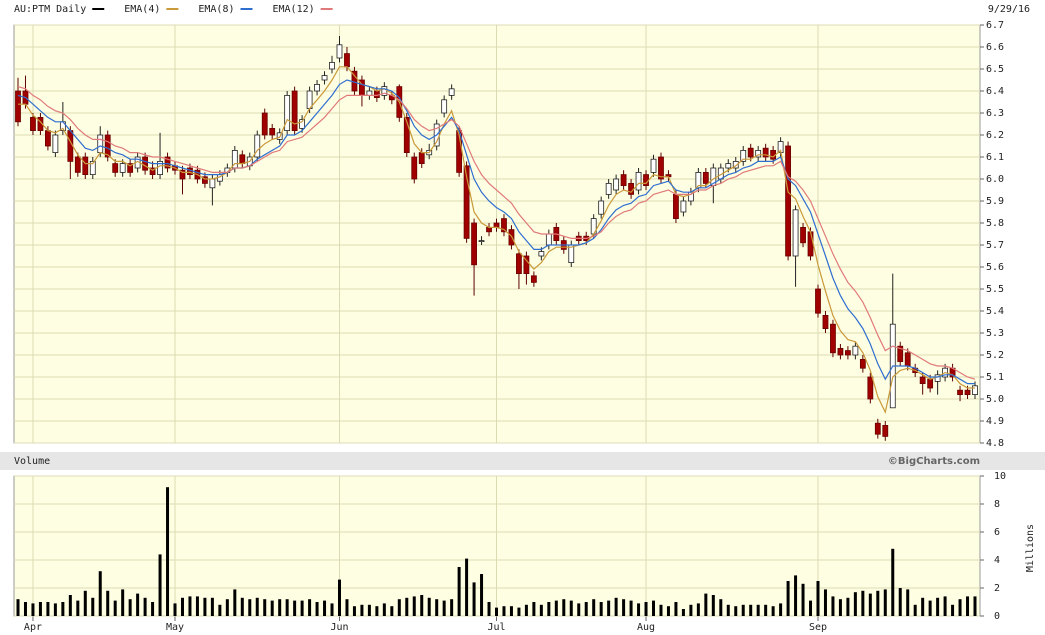 This screenshot has height=635, width=1045. Describe the element at coordinates (995, 267) in the screenshot. I see `y-tick-label: 5.6` at that location.